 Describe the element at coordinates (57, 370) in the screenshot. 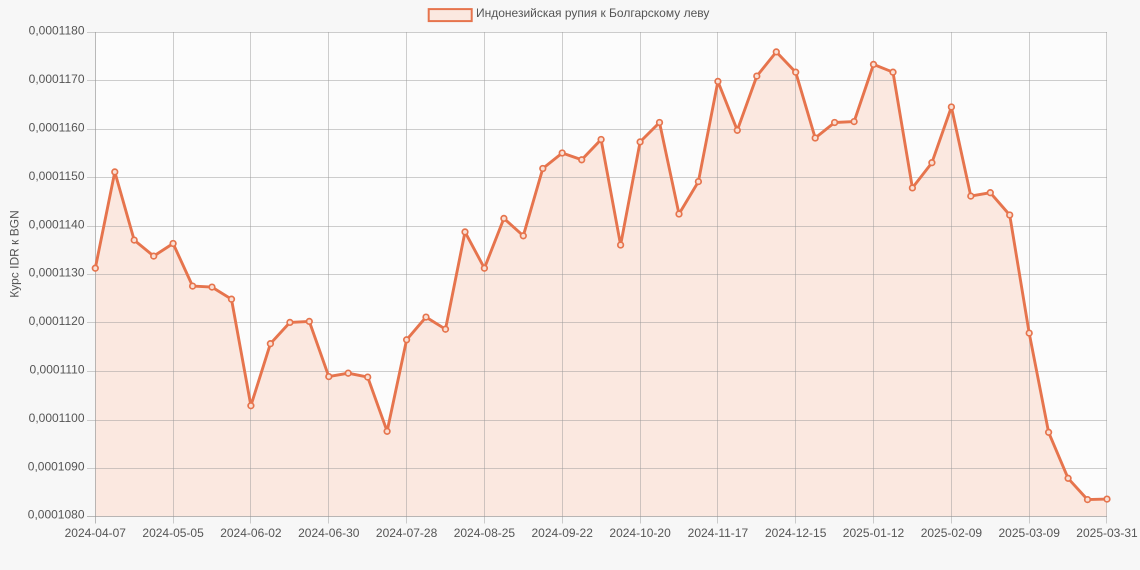

I see `svg-text: 0,0001110` at that location.